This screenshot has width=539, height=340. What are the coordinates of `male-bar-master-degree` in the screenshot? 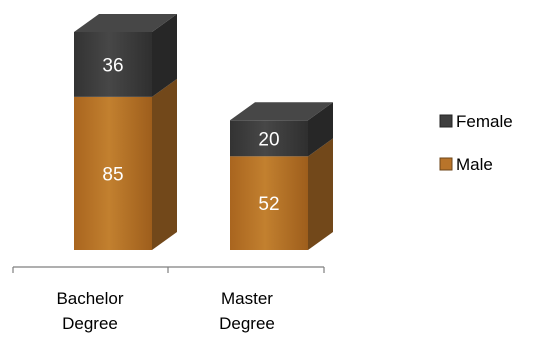 It's located at (269, 203).